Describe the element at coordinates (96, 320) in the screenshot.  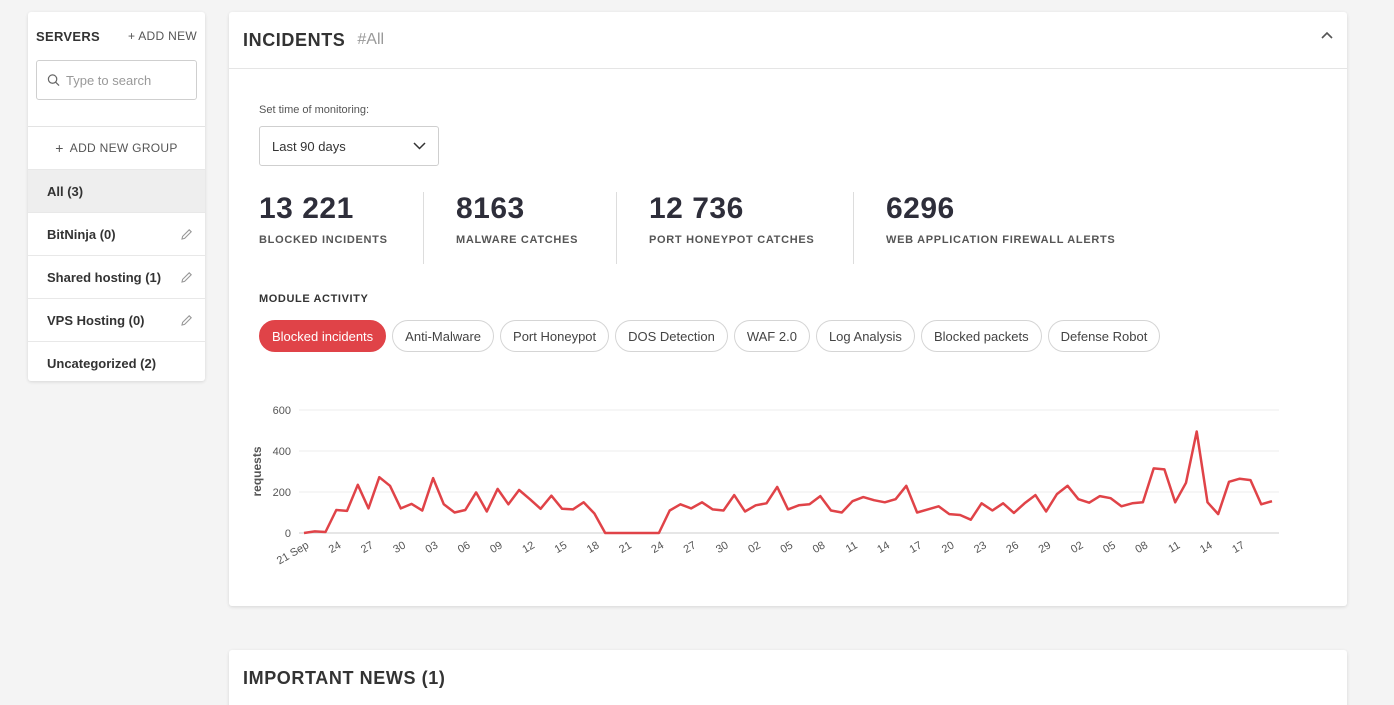
I see `sidebar-group-label: VPS Hosting (0)` at that location.